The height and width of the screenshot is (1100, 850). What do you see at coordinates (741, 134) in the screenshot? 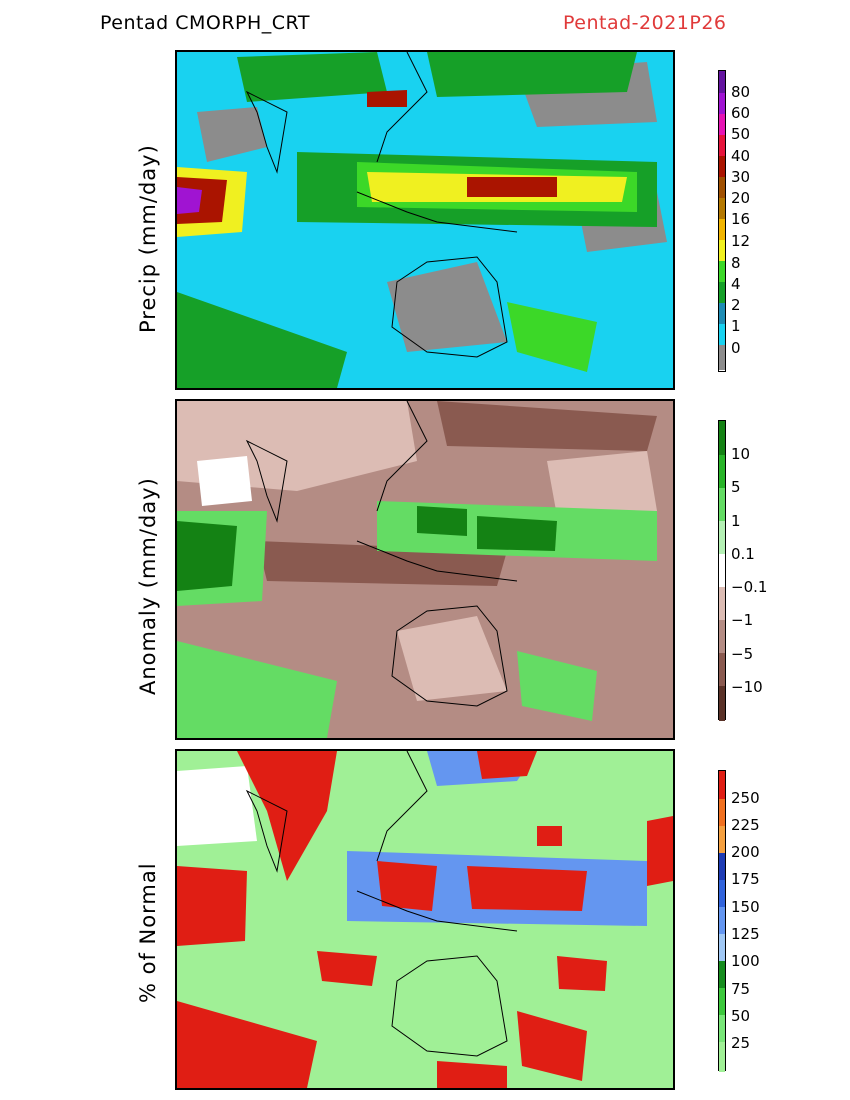
I see `precip-tick: 50` at bounding box center [741, 134].